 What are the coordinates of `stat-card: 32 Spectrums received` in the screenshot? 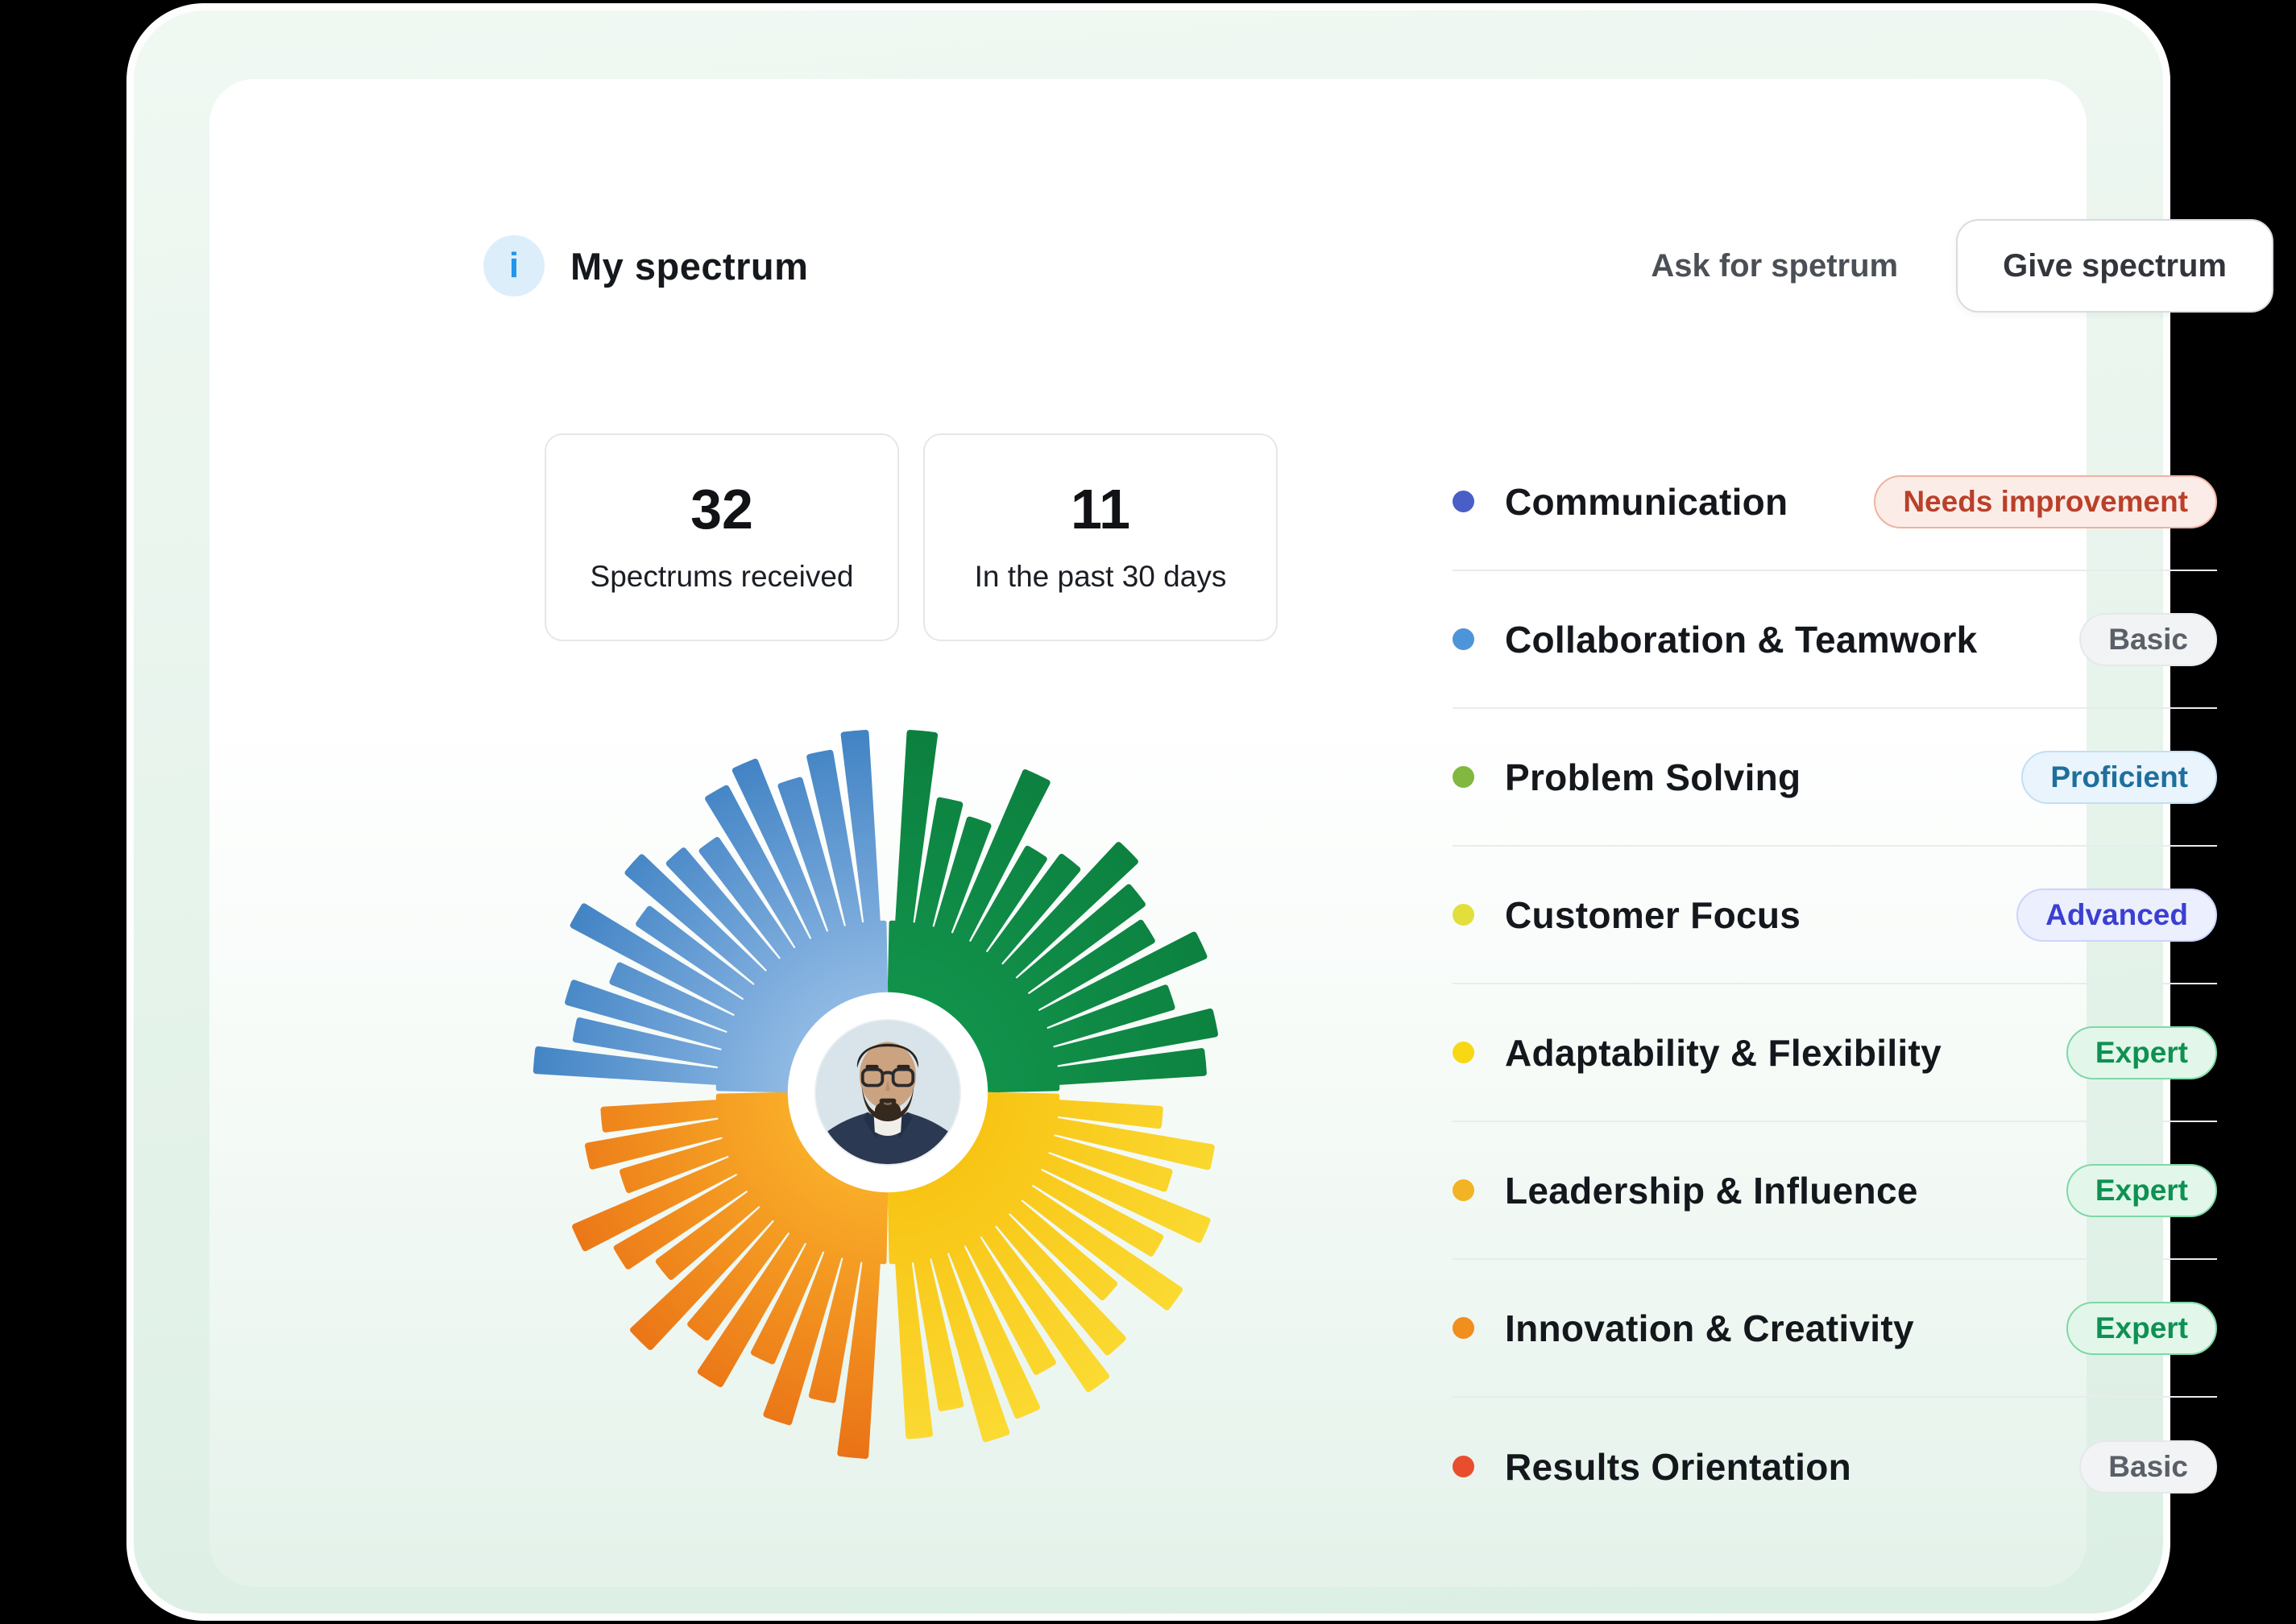 It's located at (722, 537).